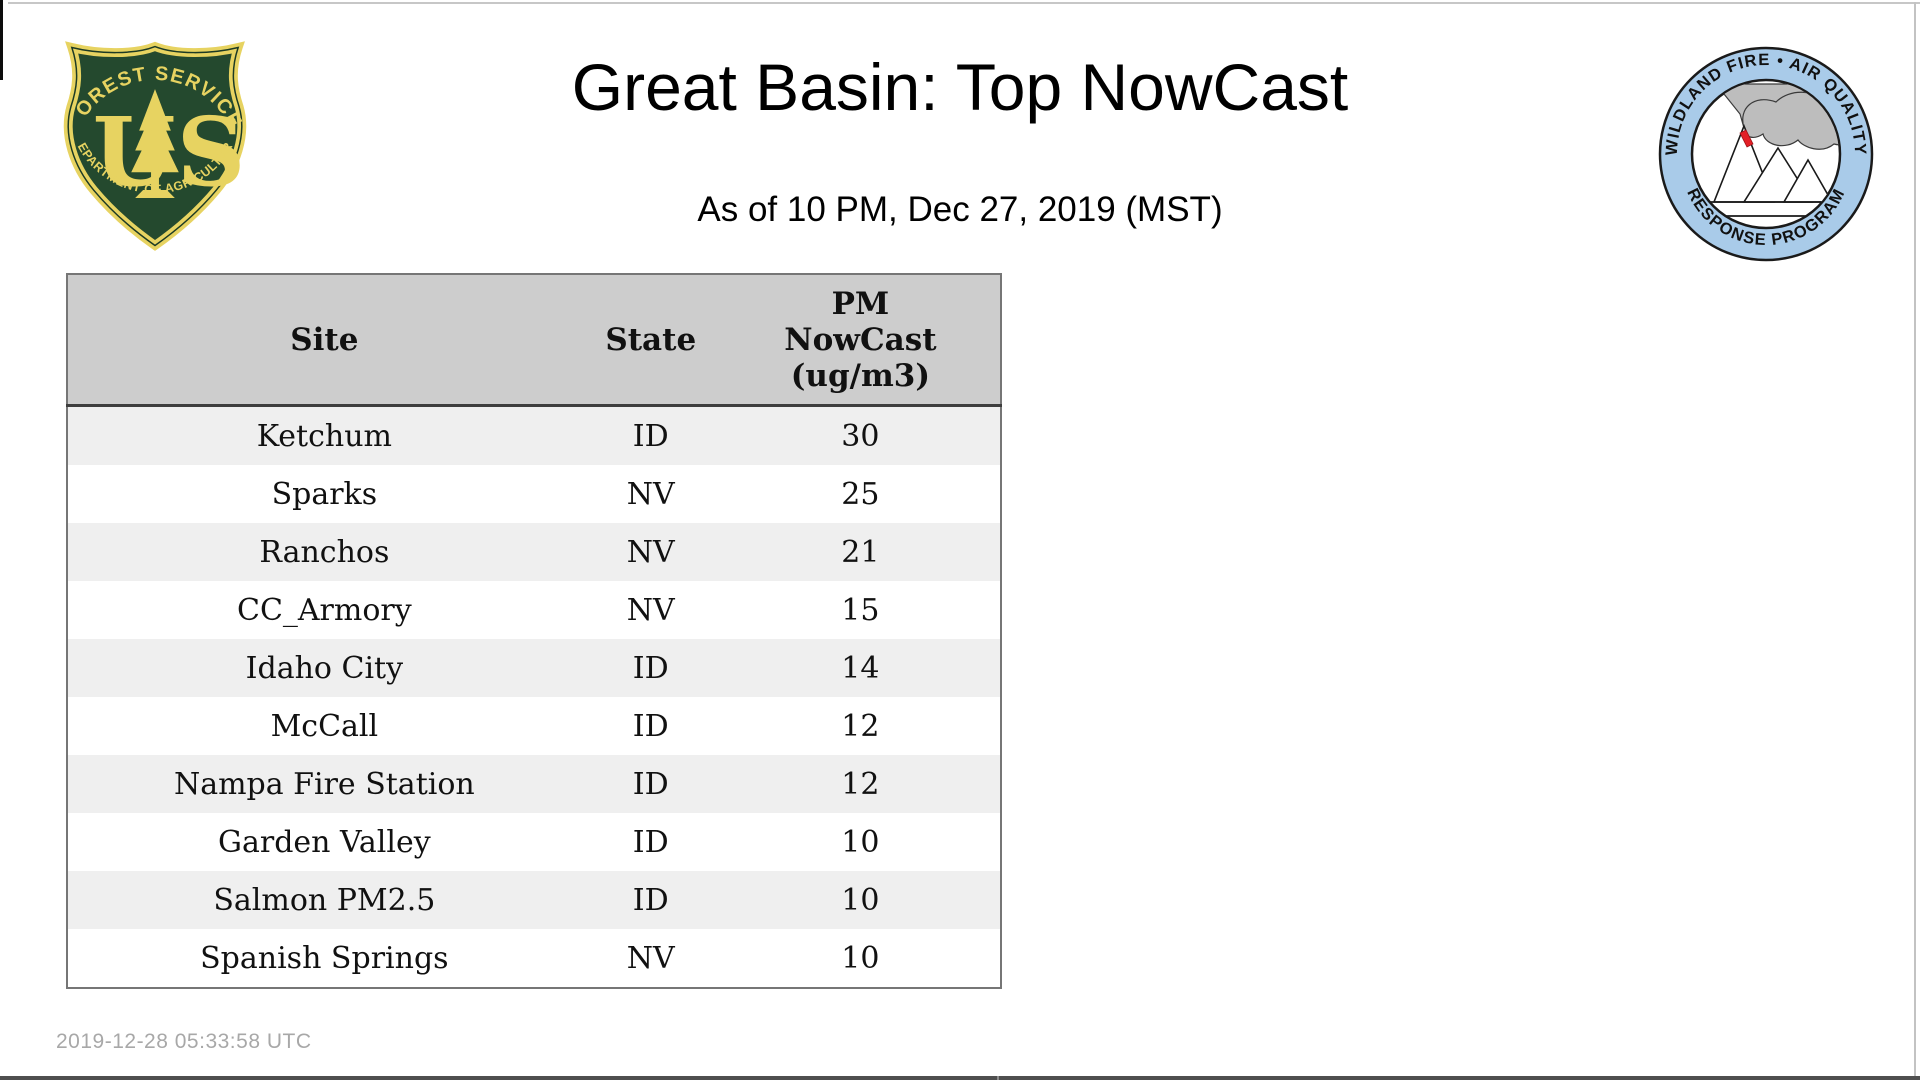 This screenshot has width=1920, height=1080. I want to click on window-left-edge-artifact, so click(1, 40).